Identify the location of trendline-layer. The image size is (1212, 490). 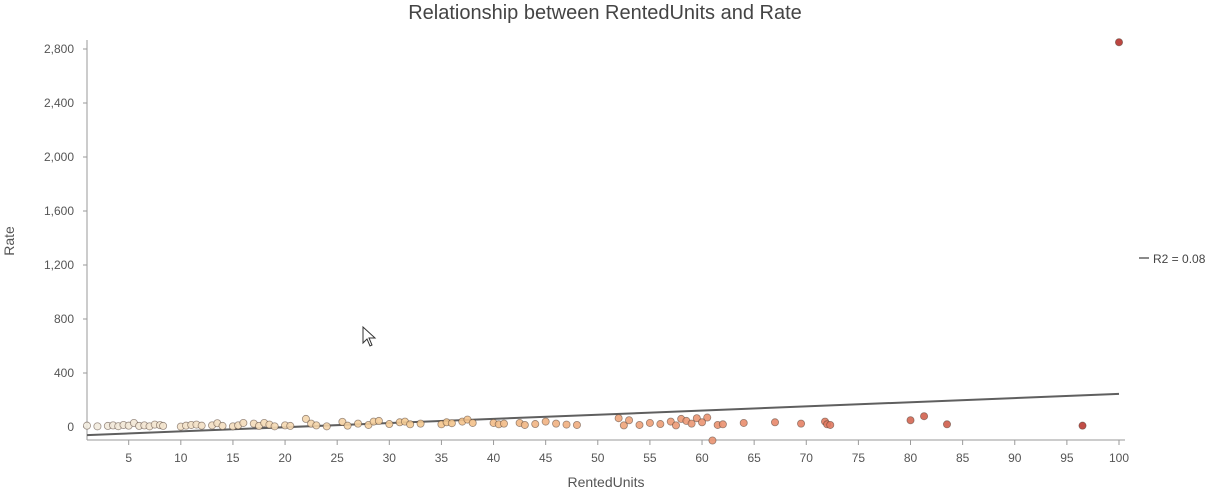
(603, 414).